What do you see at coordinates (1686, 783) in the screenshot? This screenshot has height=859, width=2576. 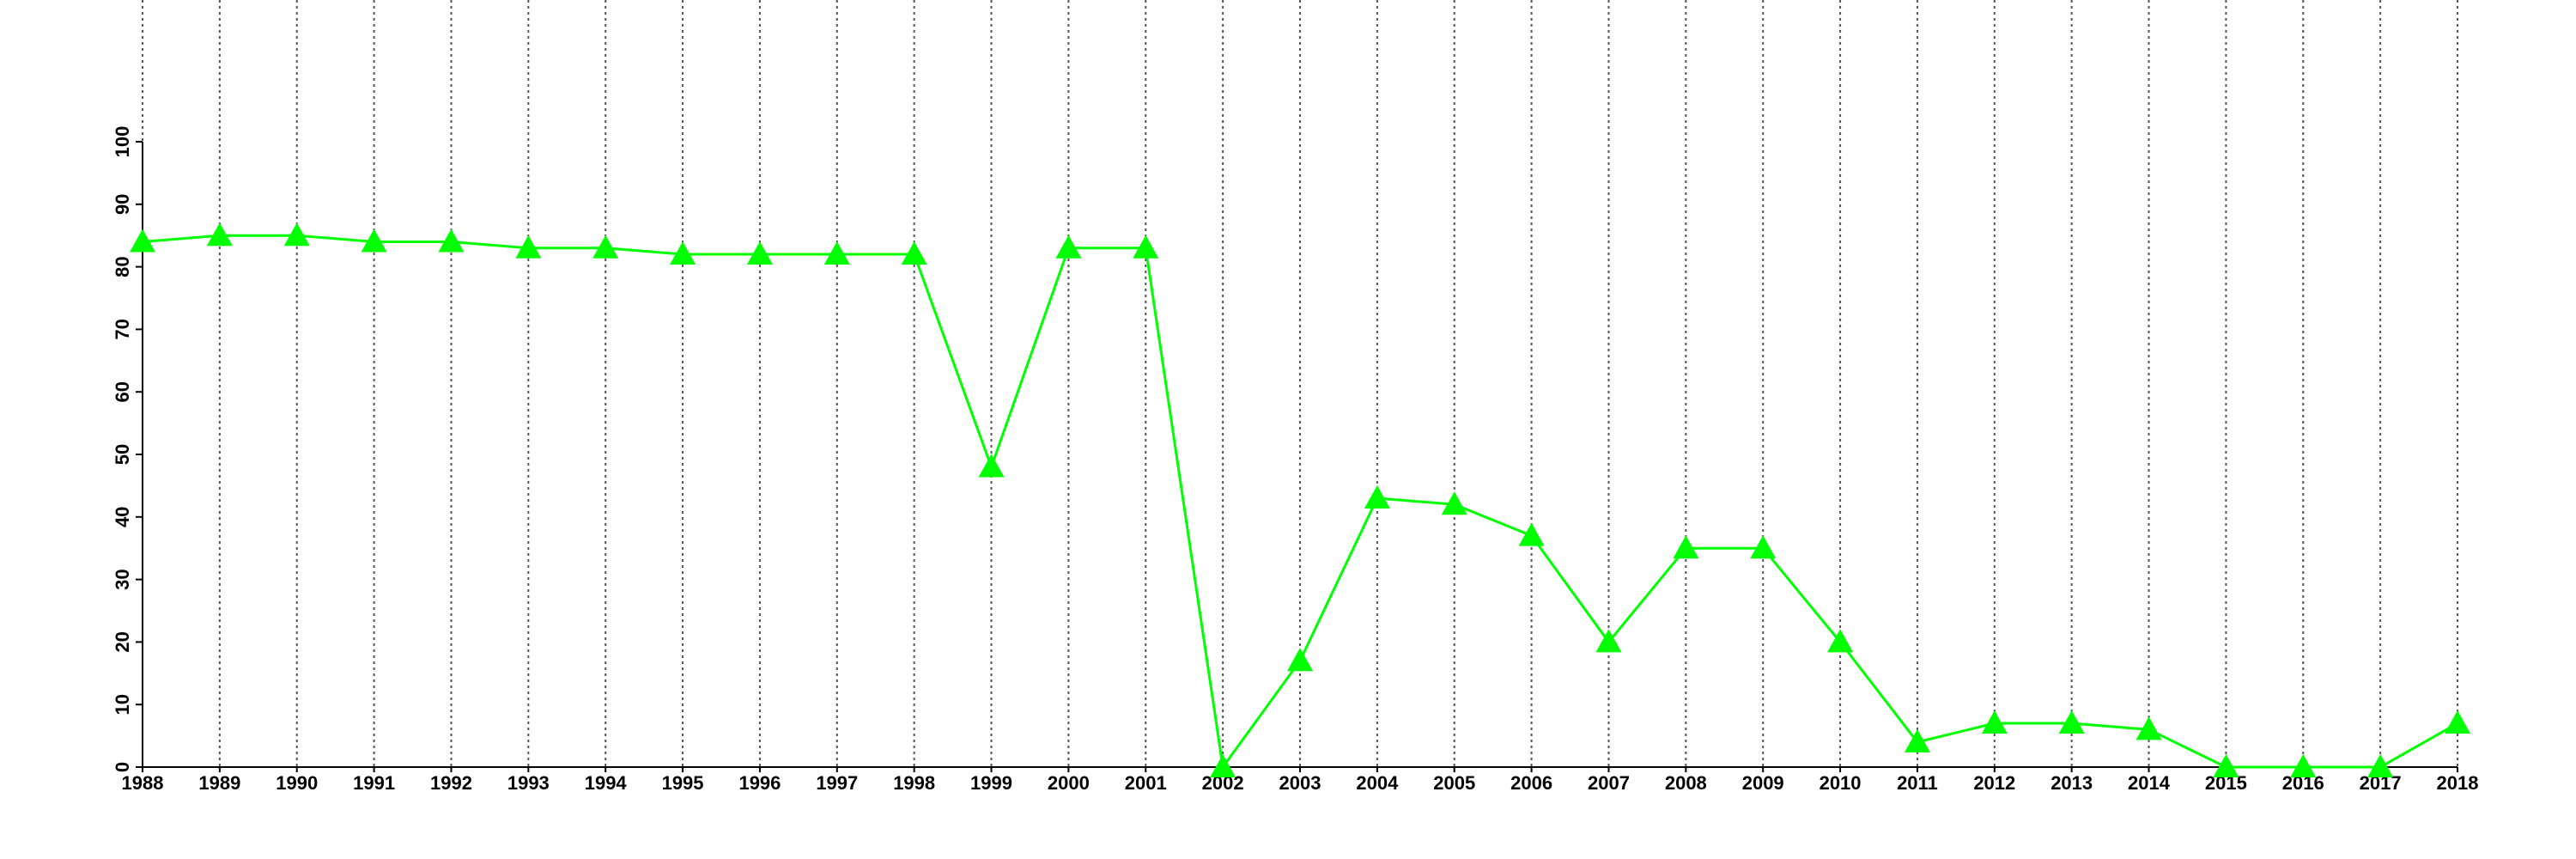 I see `x-tick-label: 2008` at bounding box center [1686, 783].